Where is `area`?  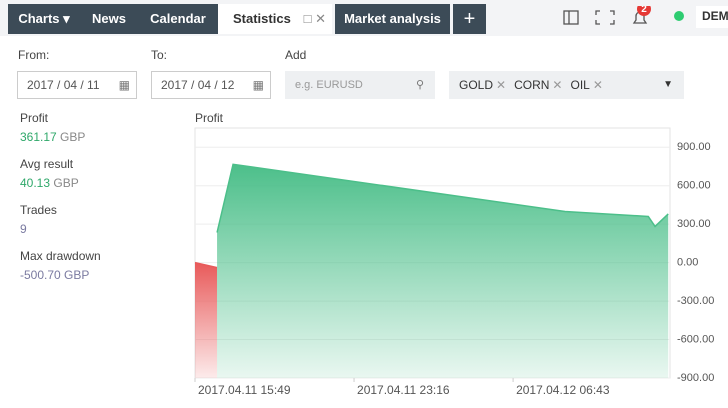
area is located at coordinates (206, 320).